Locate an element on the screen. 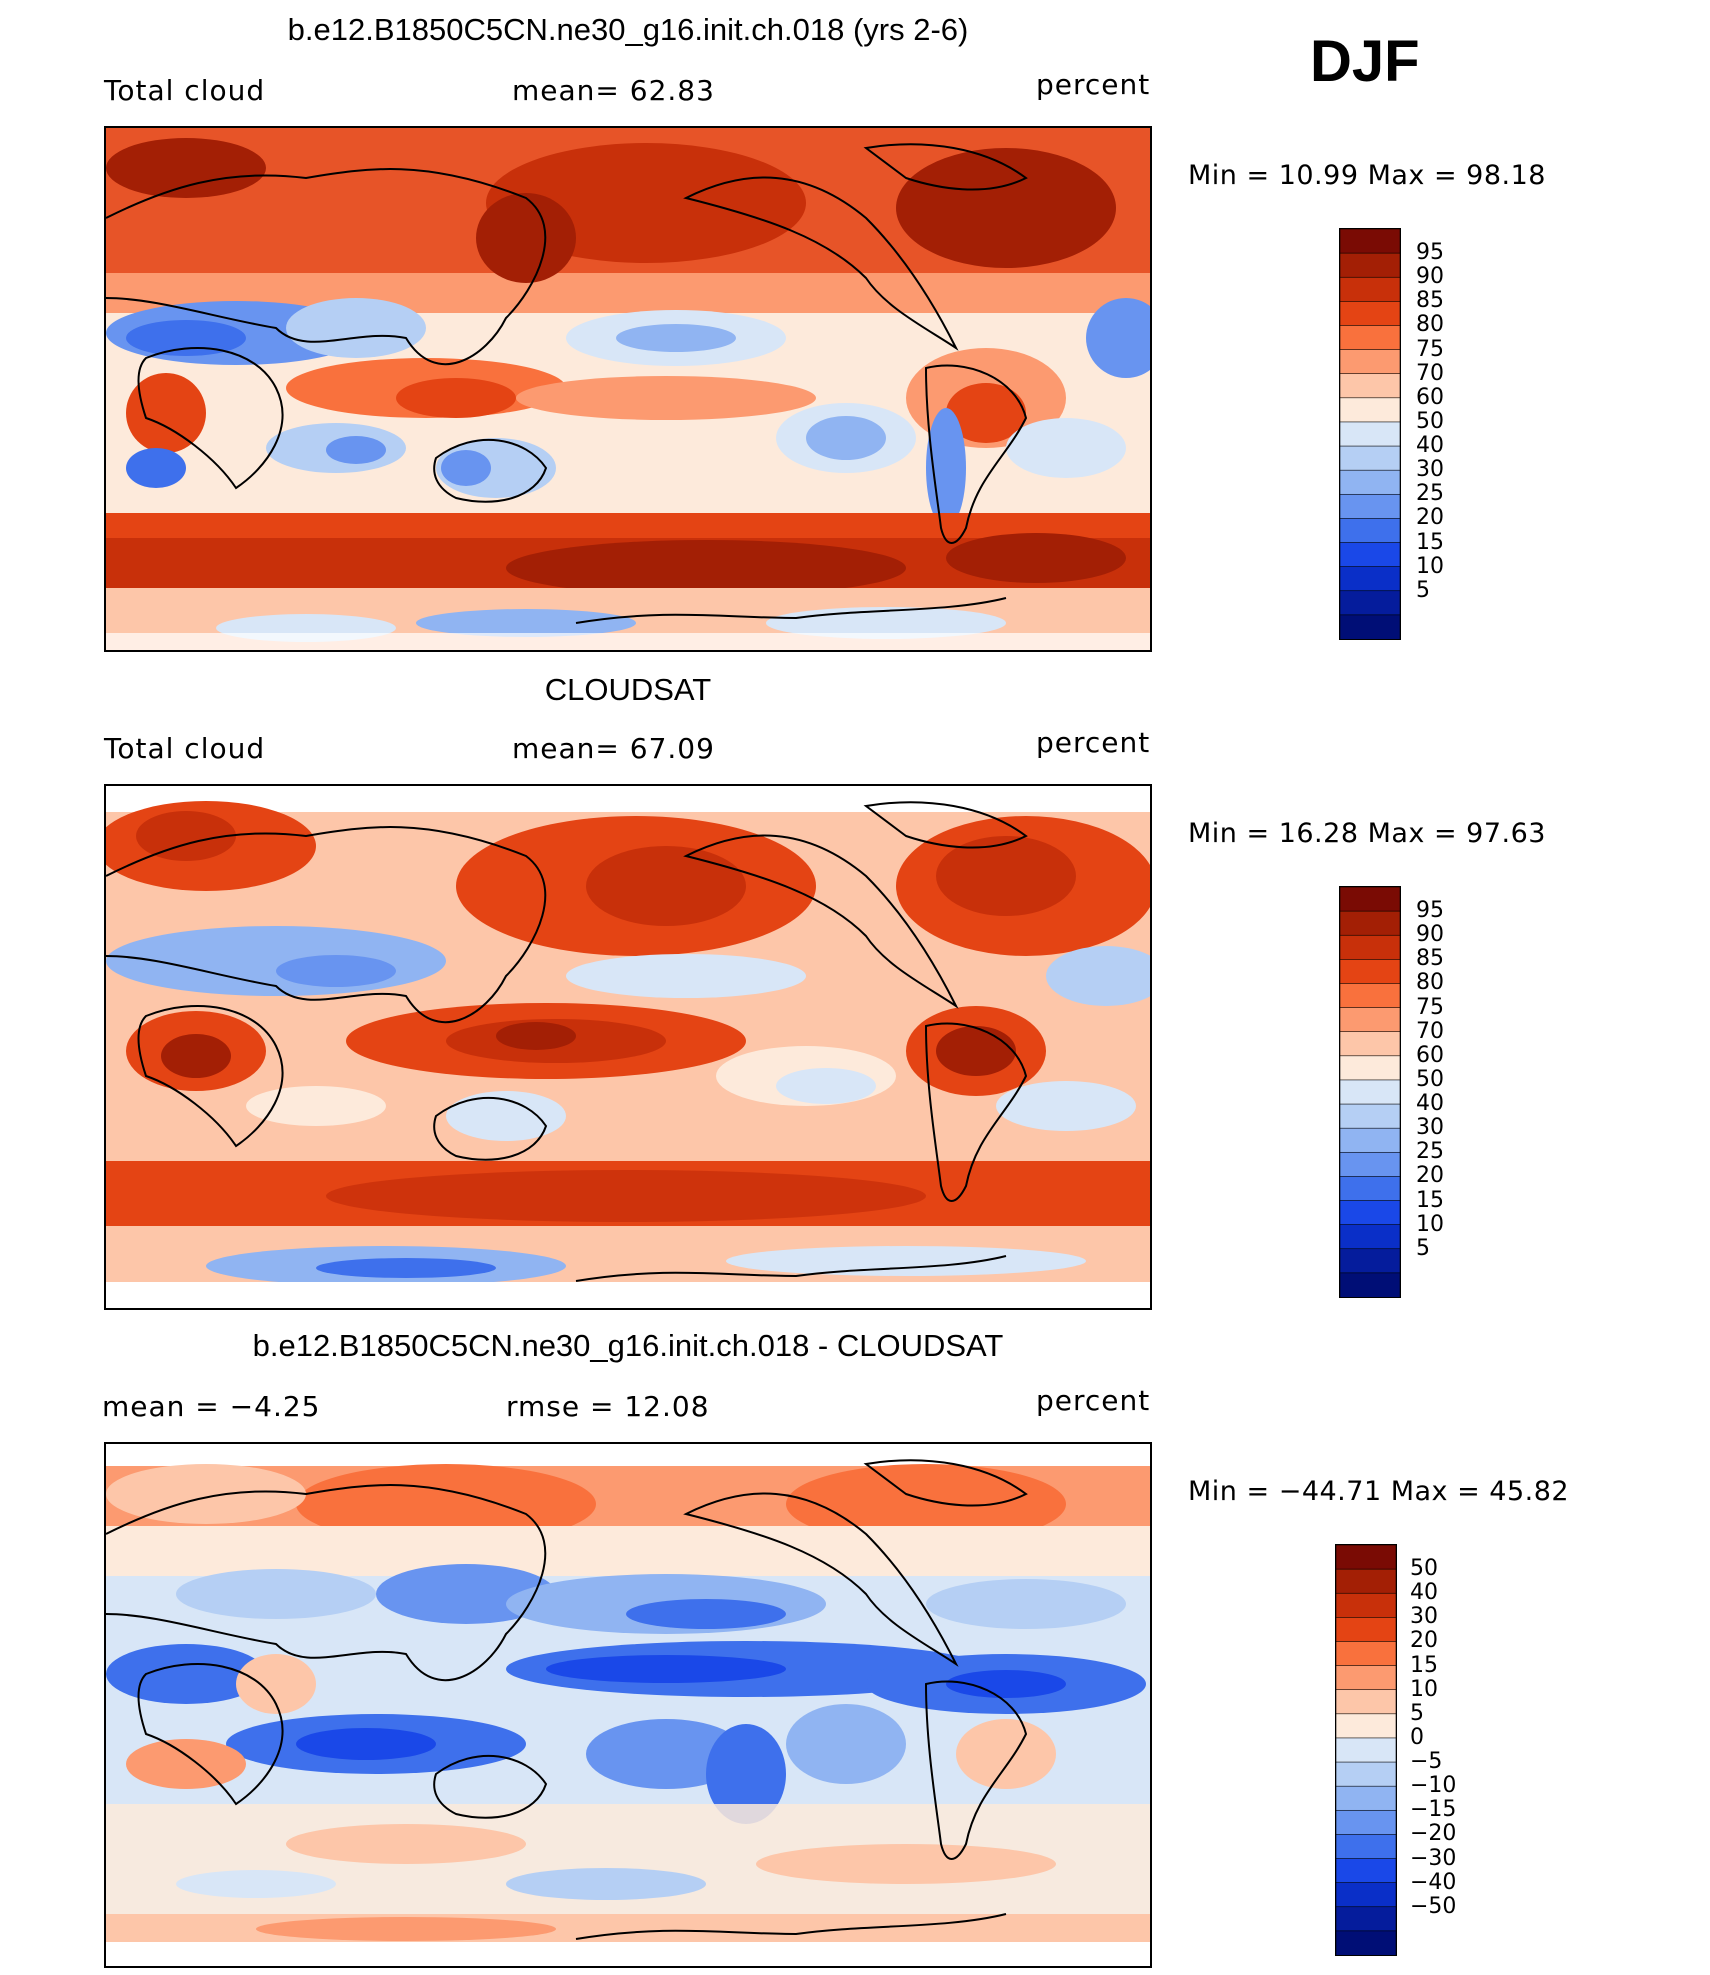 The image size is (1710, 1975). panel1-colorbar-swatches is located at coordinates (1370, 434).